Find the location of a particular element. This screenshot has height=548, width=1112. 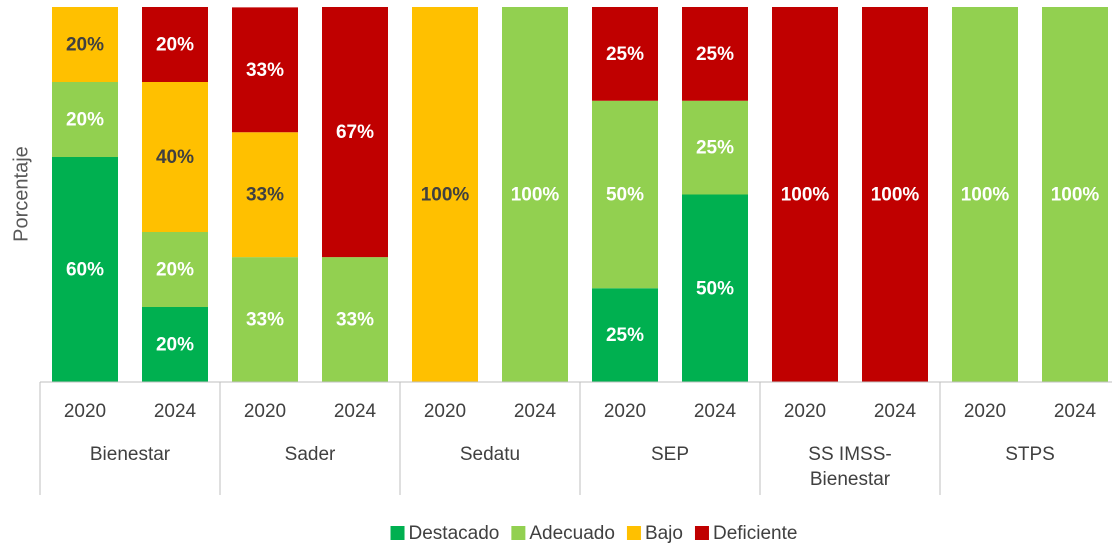

data-label: 67% is located at coordinates (355, 132).